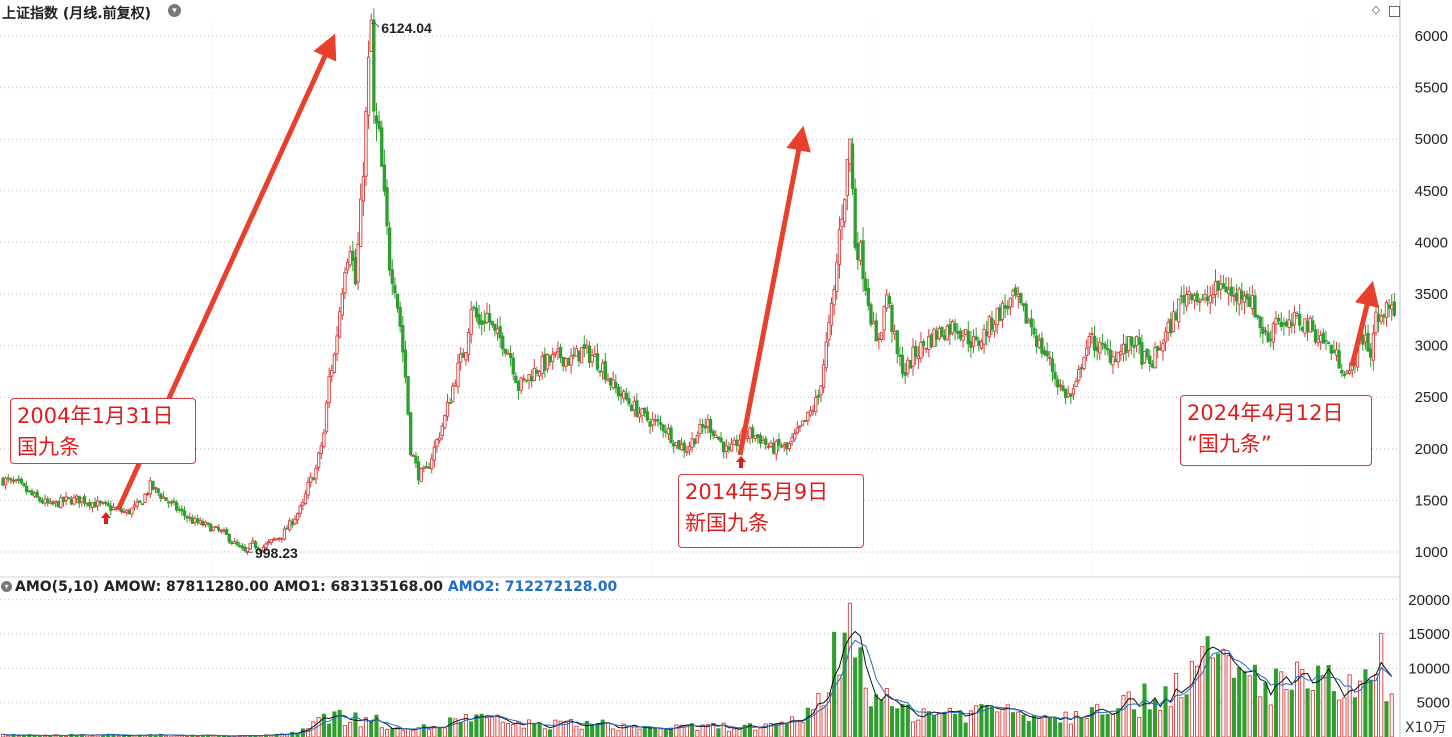  Describe the element at coordinates (174, 10) in the screenshot. I see `chevron-down-circle-icon: ▾` at that location.